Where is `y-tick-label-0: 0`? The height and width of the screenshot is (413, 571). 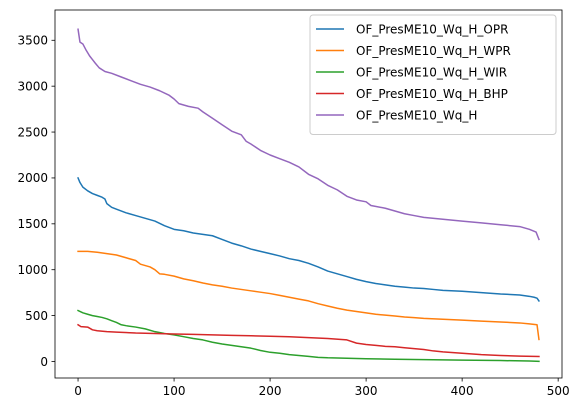 y-tick-label-0: 0 is located at coordinates (44, 362).